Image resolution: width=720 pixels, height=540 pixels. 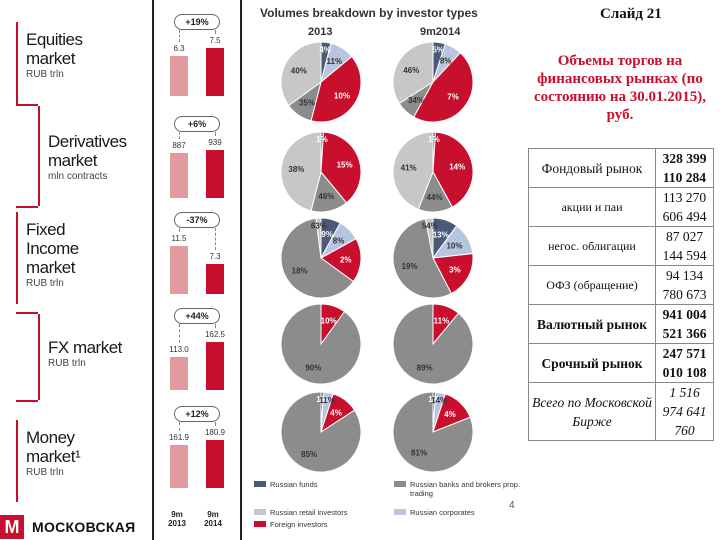 What do you see at coordinates (334, 61) in the screenshot?
I see `pie-data-label: 11%` at bounding box center [334, 61].